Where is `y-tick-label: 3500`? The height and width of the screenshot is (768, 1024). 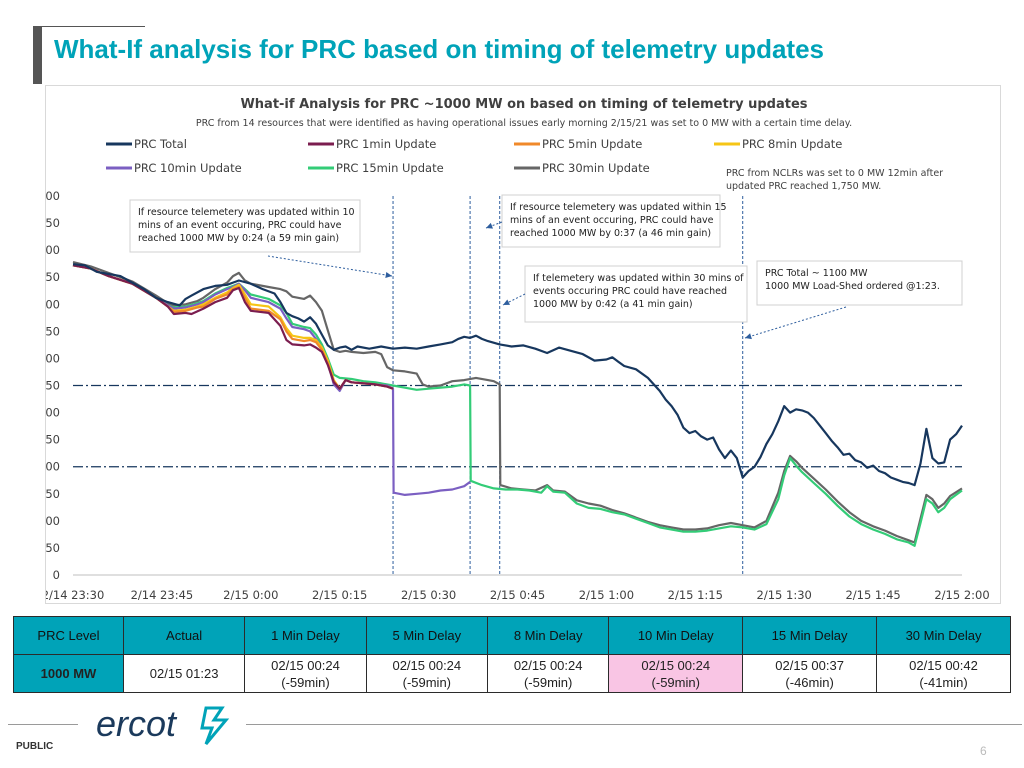 y-tick-label: 3500 is located at coordinates (53, 196).